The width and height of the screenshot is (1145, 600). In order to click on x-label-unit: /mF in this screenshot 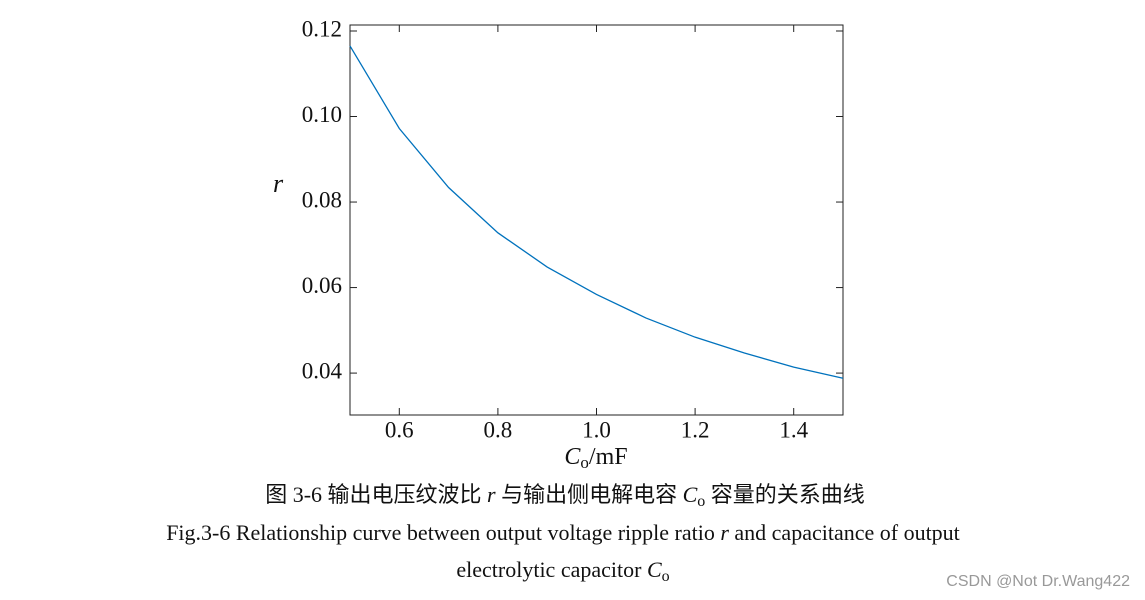, I will do `click(608, 457)`.